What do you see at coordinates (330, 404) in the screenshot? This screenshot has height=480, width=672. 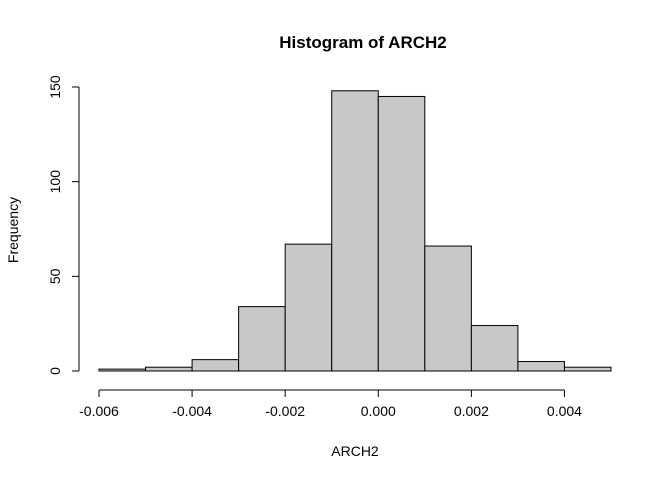 I see `x-axis: -0.006 -0.004 -0.002 0.000 0.002 0.004` at bounding box center [330, 404].